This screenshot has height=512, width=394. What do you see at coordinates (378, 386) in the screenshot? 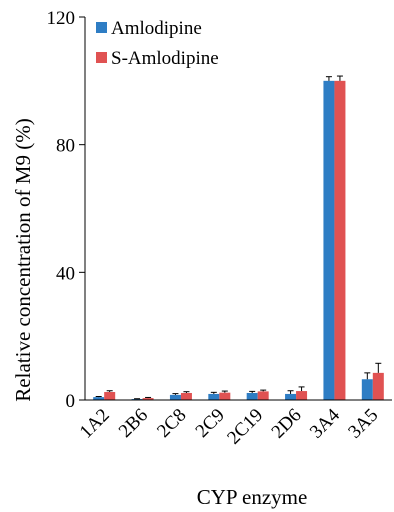
I see `bar-s-amlodipine-3A5` at bounding box center [378, 386].